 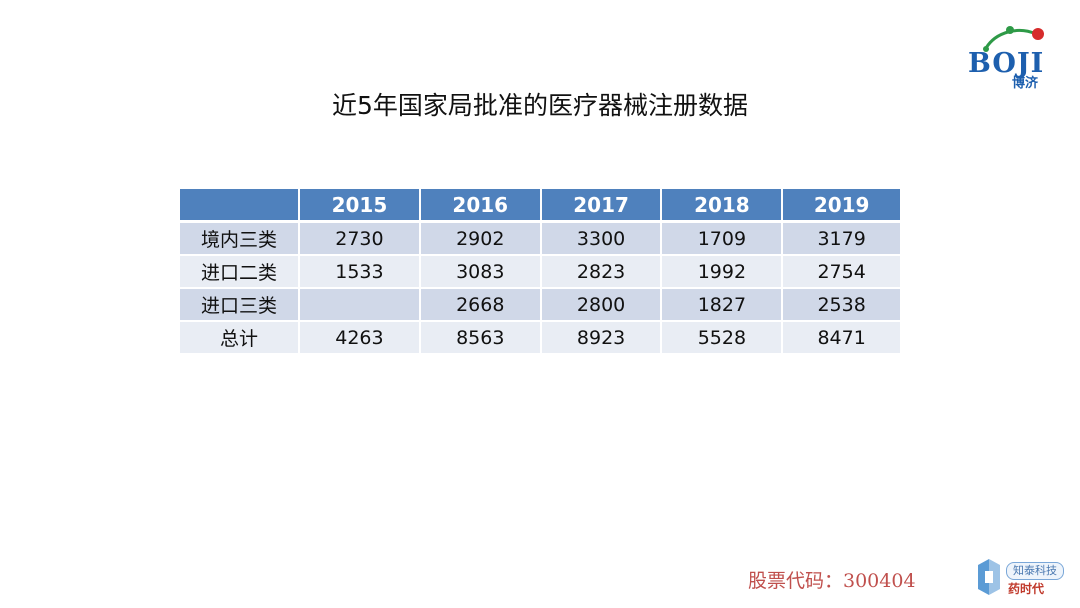 I want to click on header-cell: 2016, so click(x=481, y=206).